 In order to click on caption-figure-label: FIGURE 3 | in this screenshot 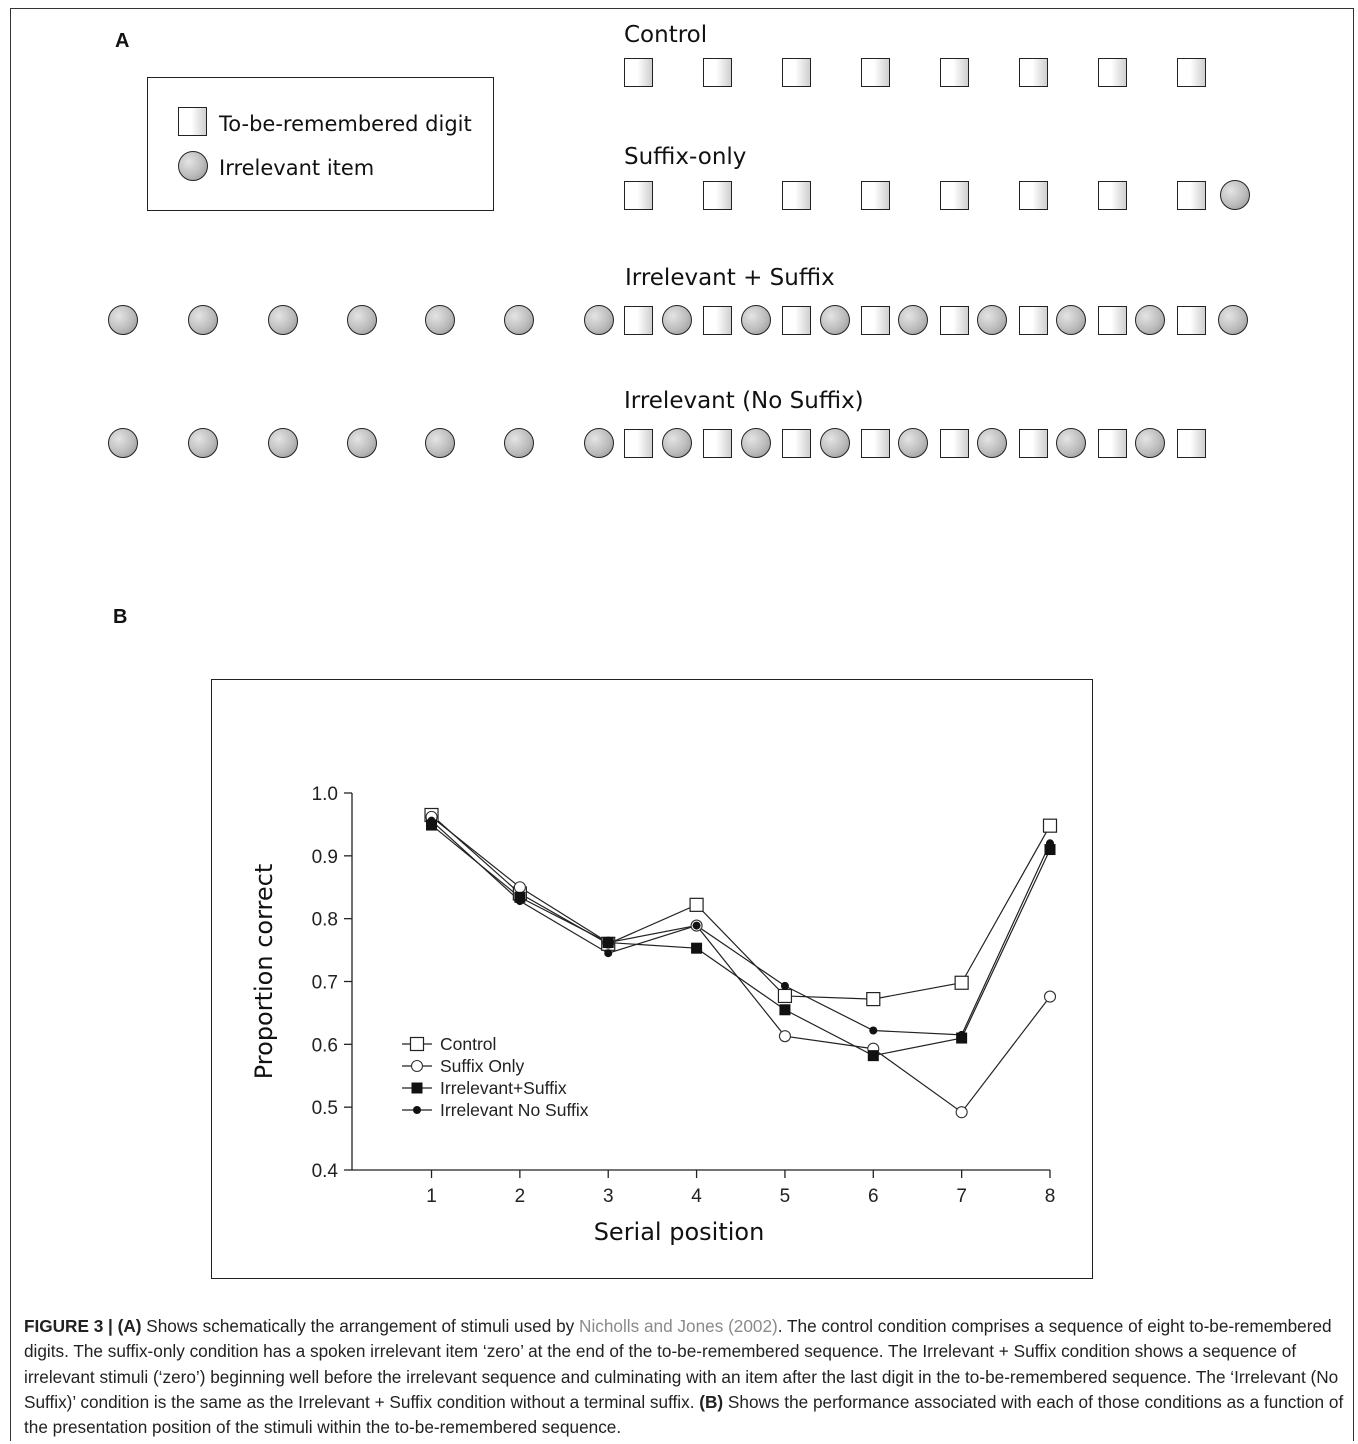, I will do `click(71, 1326)`.